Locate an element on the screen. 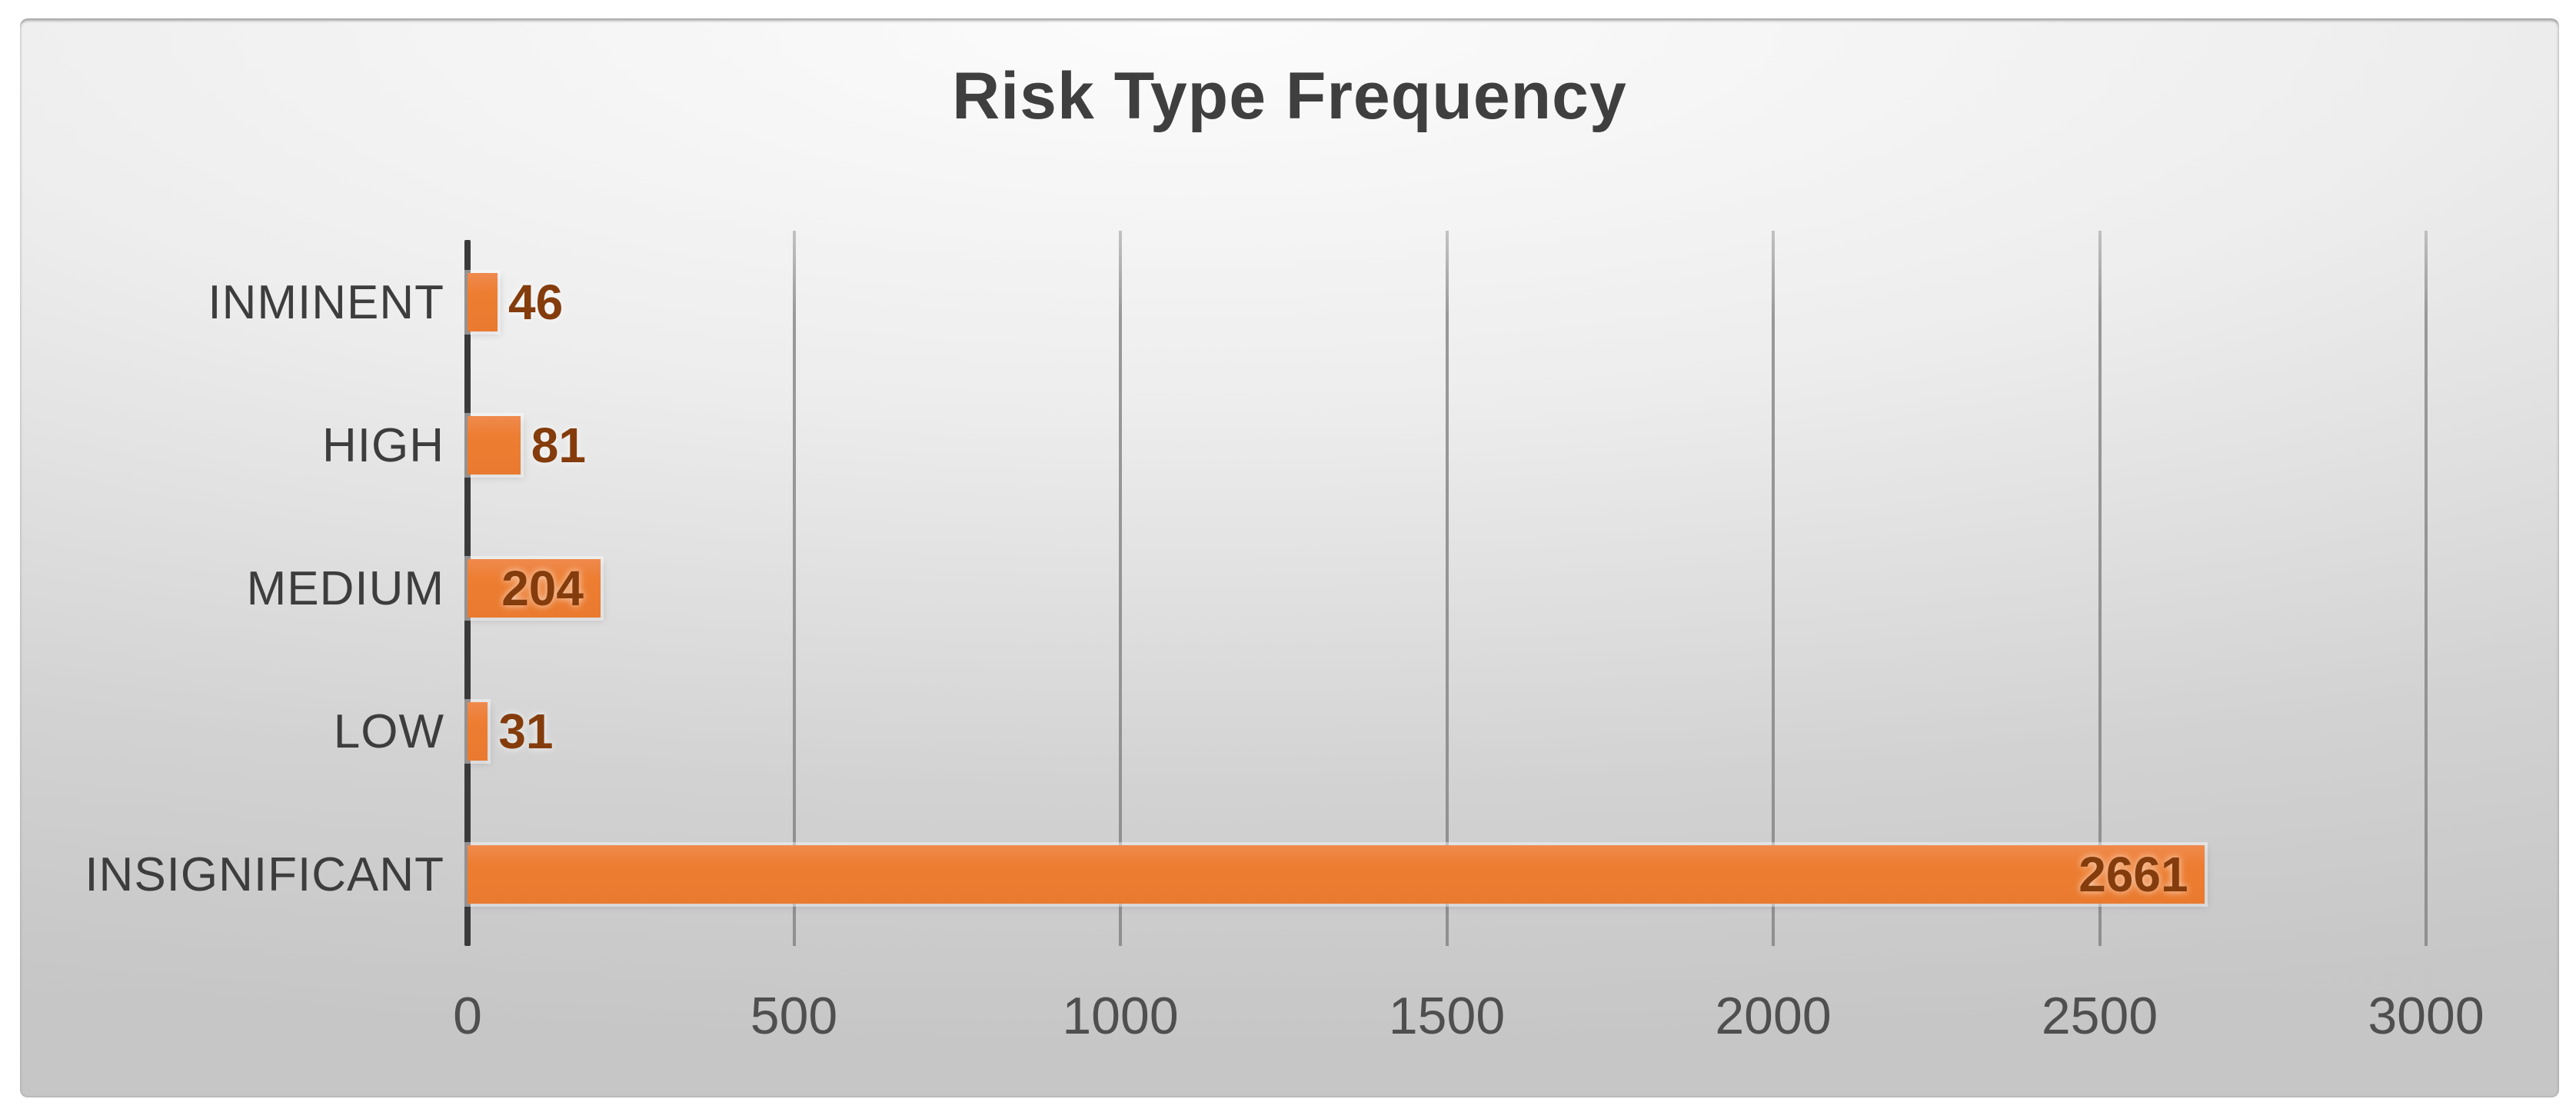 This screenshot has width=2576, height=1119. category-label-medium: MEDIUM is located at coordinates (345, 588).